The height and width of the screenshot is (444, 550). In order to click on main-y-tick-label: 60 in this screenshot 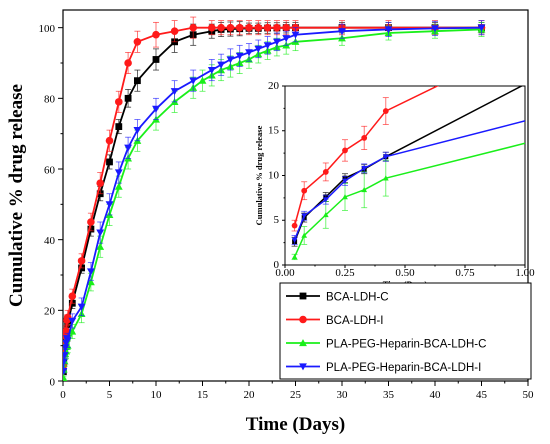, I will do `click(50, 170)`.